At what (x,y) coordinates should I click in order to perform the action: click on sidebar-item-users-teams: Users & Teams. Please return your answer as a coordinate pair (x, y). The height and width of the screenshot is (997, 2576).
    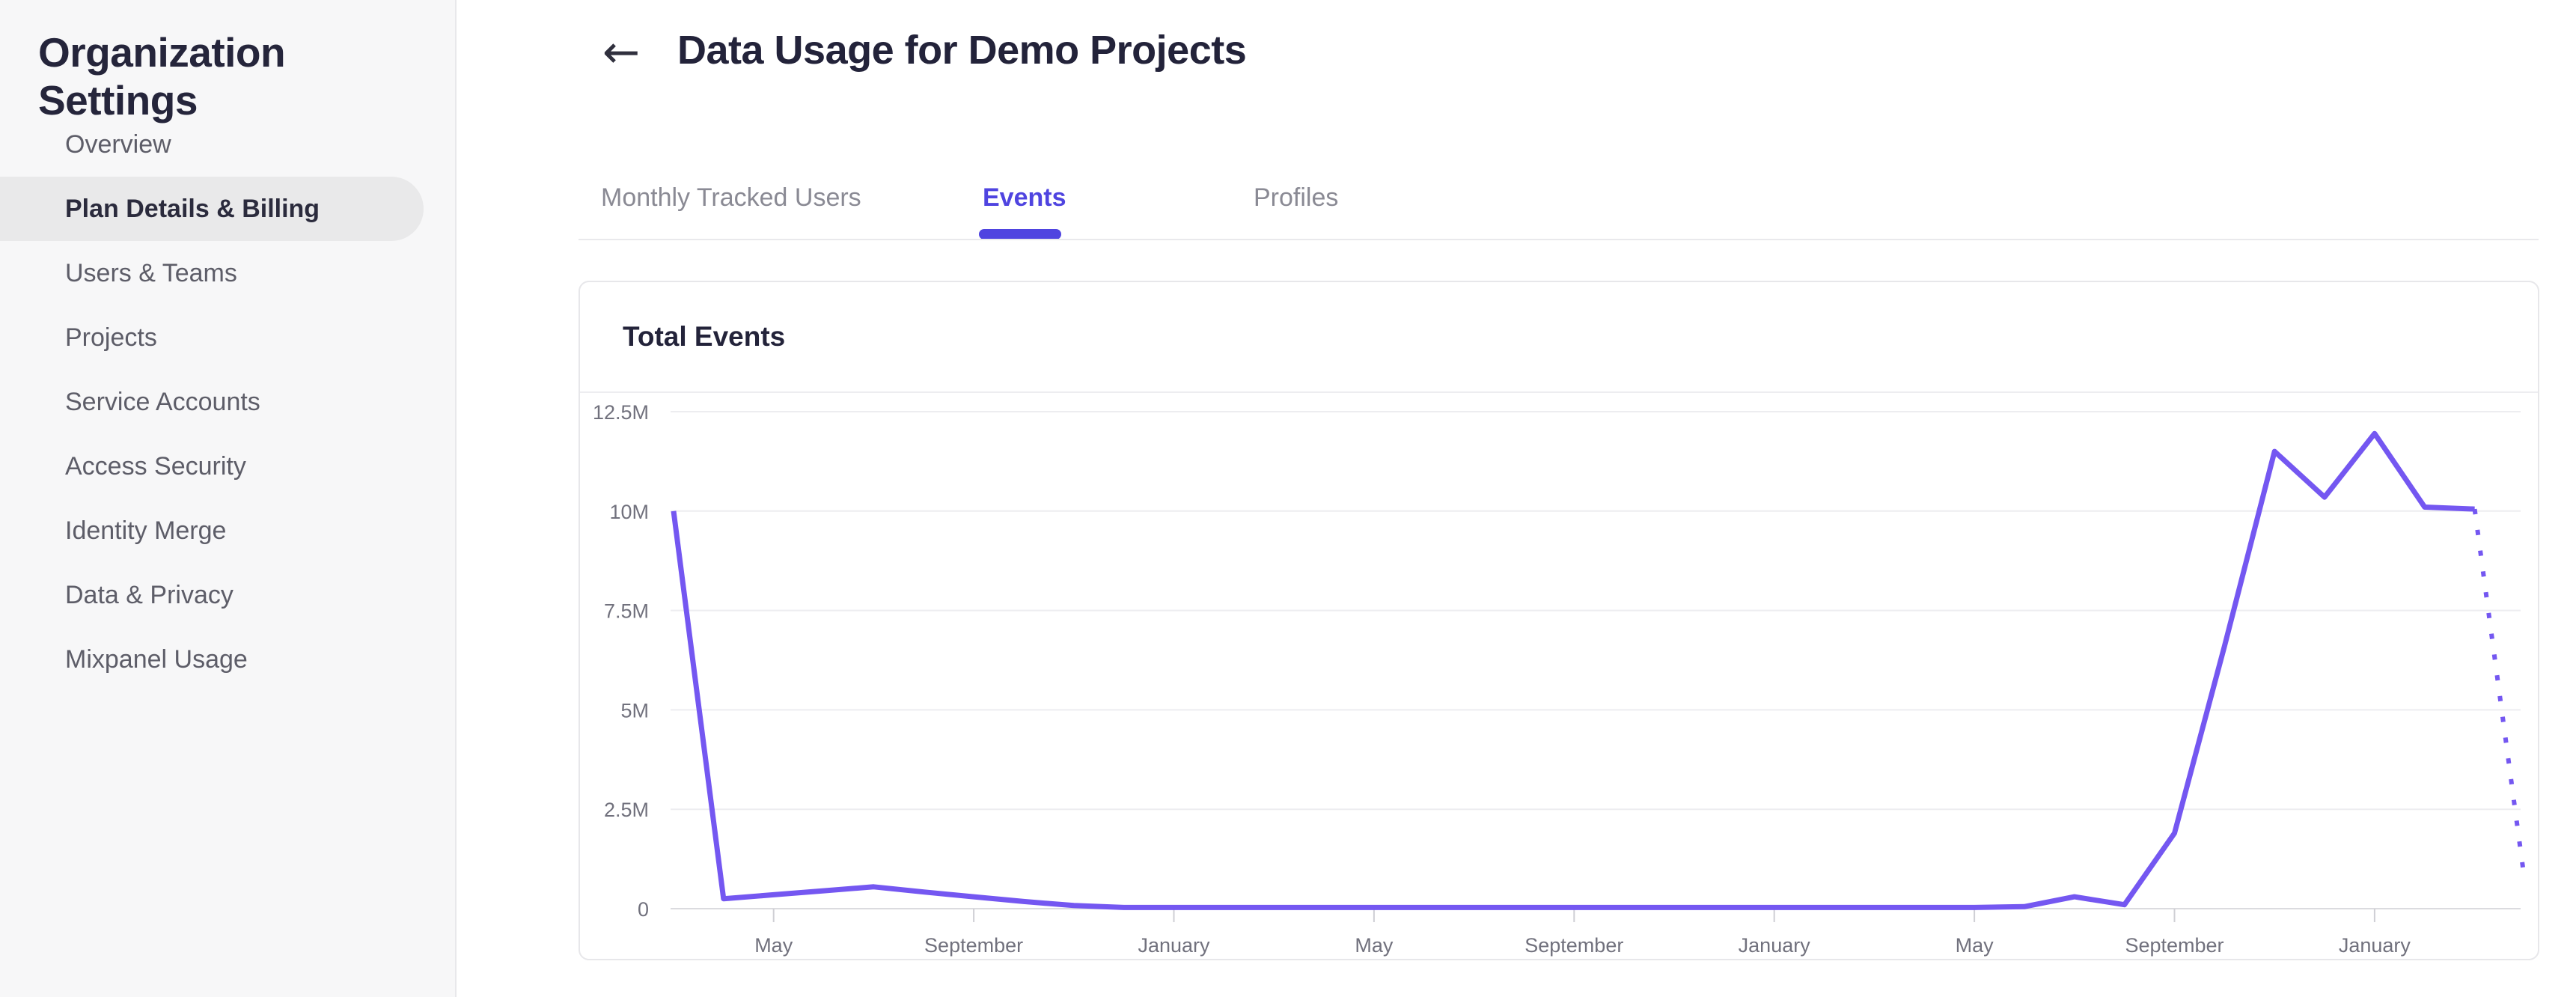
    Looking at the image, I should click on (151, 272).